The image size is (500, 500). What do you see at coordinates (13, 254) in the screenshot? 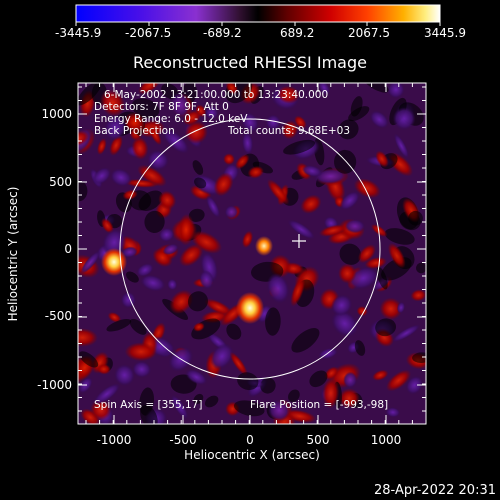
I see `y-axis-label: Heliocentric Y (arcsec)` at bounding box center [13, 254].